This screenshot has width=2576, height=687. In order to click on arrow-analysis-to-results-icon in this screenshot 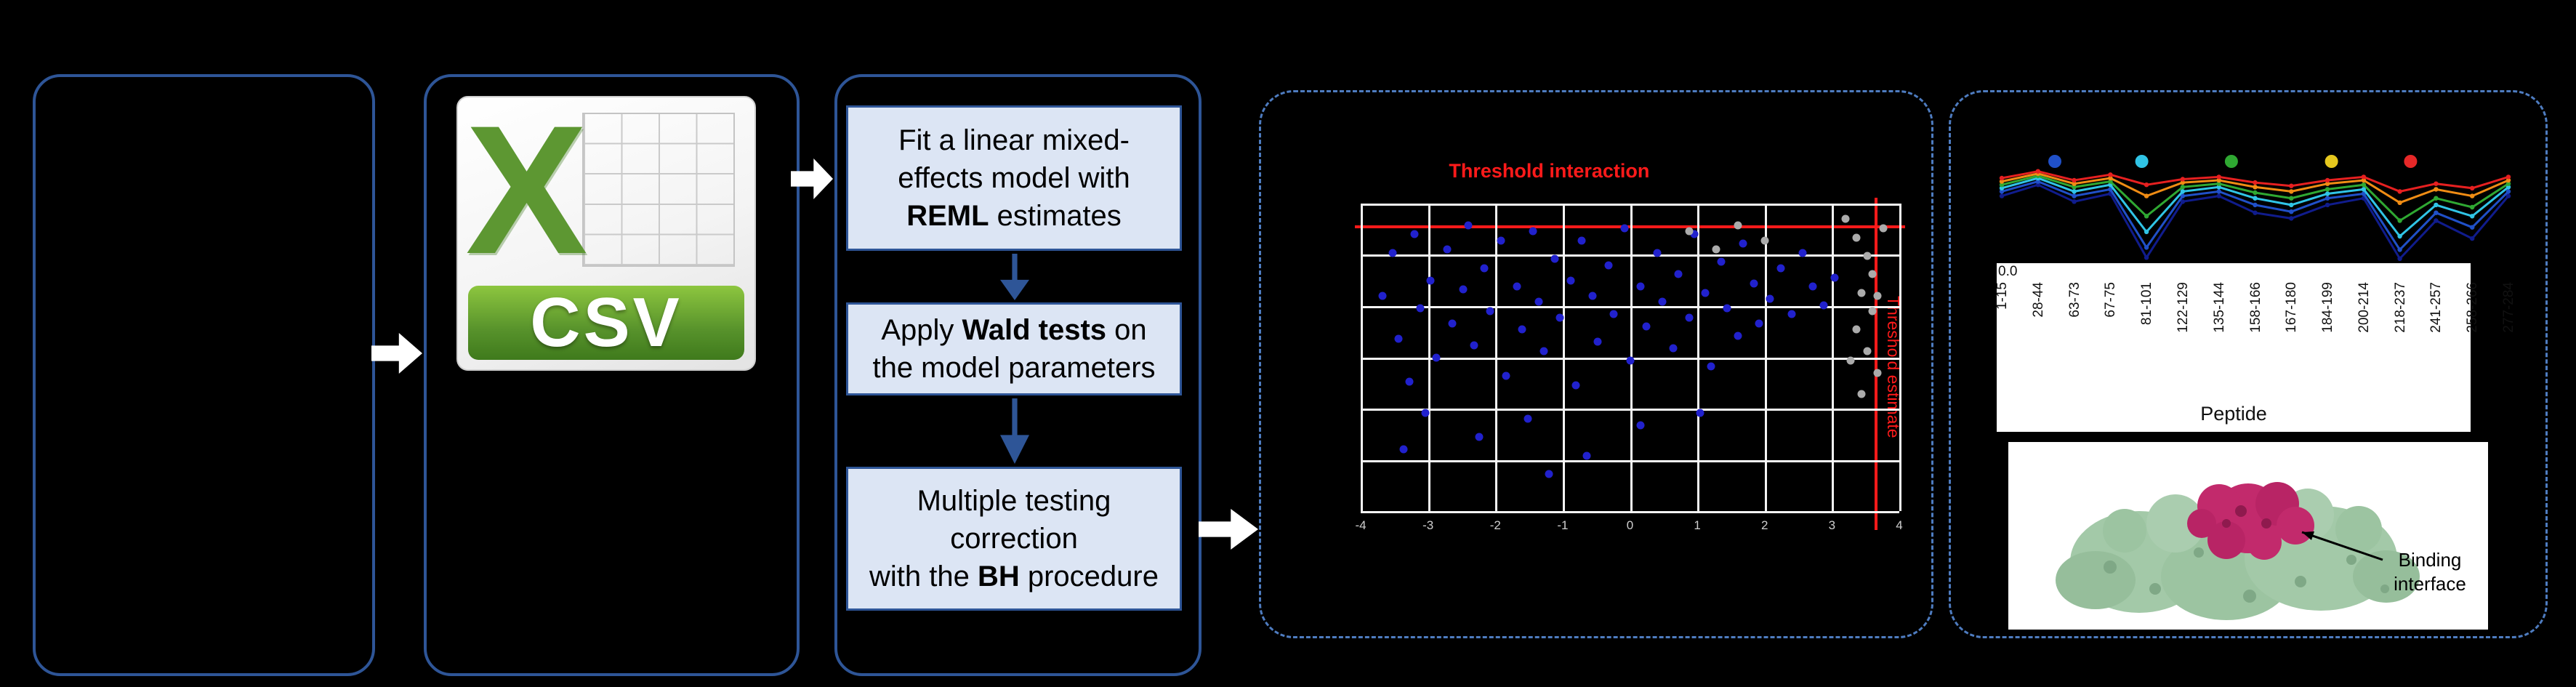, I will do `click(1228, 529)`.